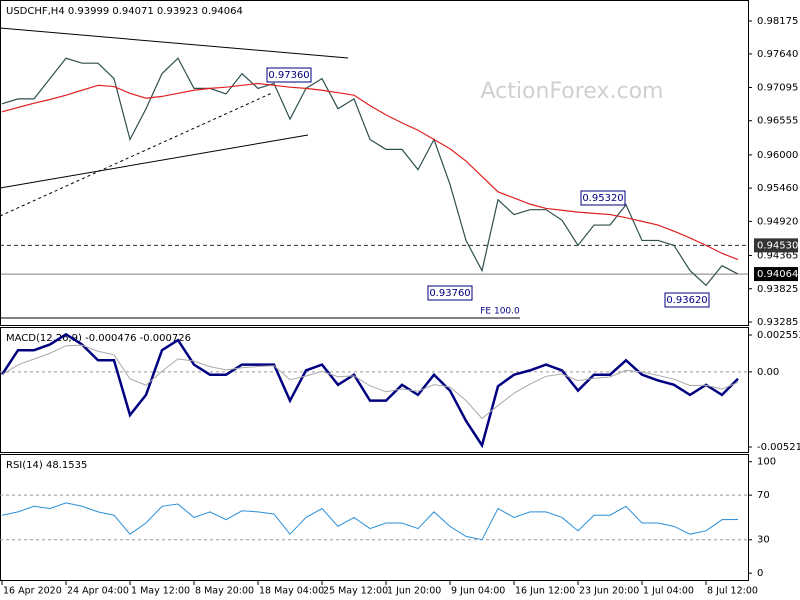  Describe the element at coordinates (414, 591) in the screenshot. I see `x-tick-label: 1 Jun 20:00` at that location.